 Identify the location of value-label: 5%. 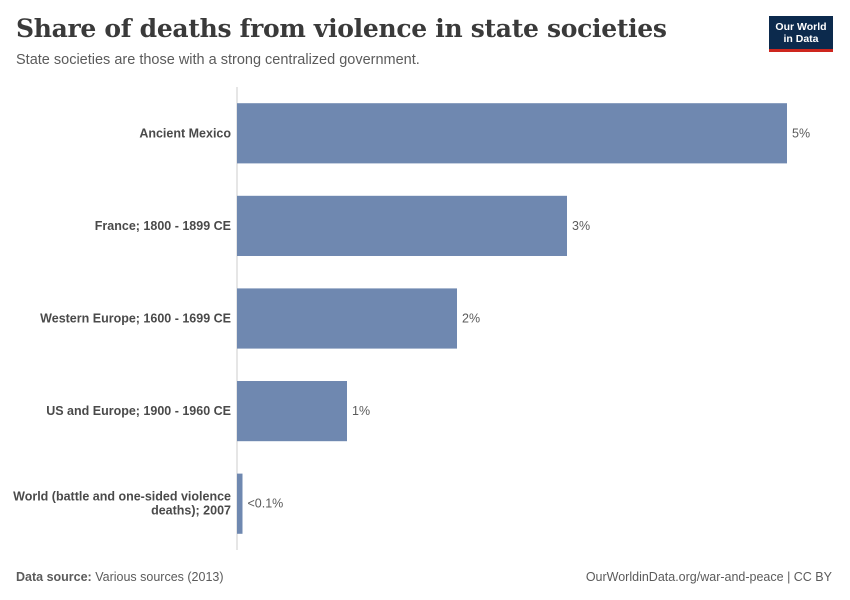
(801, 133).